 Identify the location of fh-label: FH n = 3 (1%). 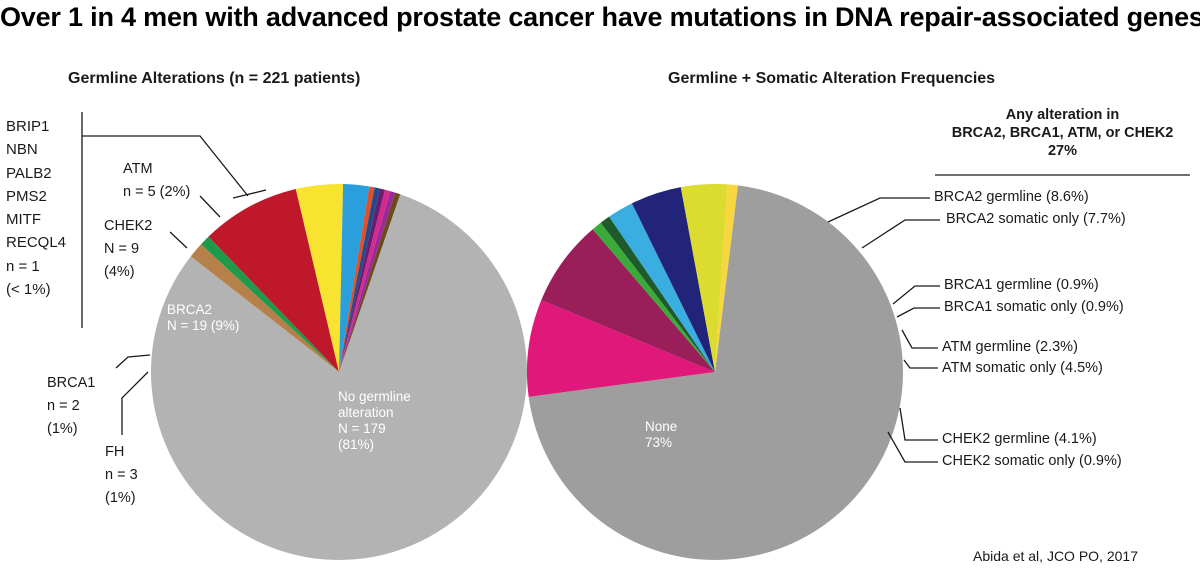
(121, 475).